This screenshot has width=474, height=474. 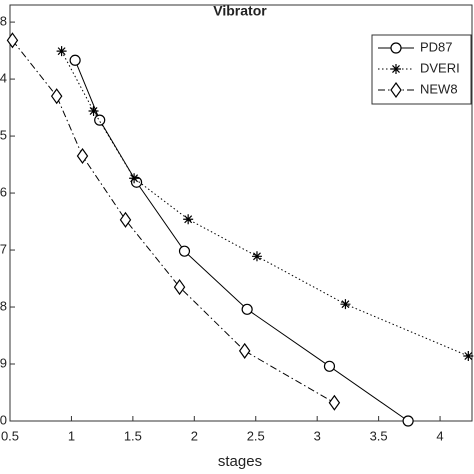 What do you see at coordinates (436, 46) in the screenshot?
I see `legend-label: PD87` at bounding box center [436, 46].